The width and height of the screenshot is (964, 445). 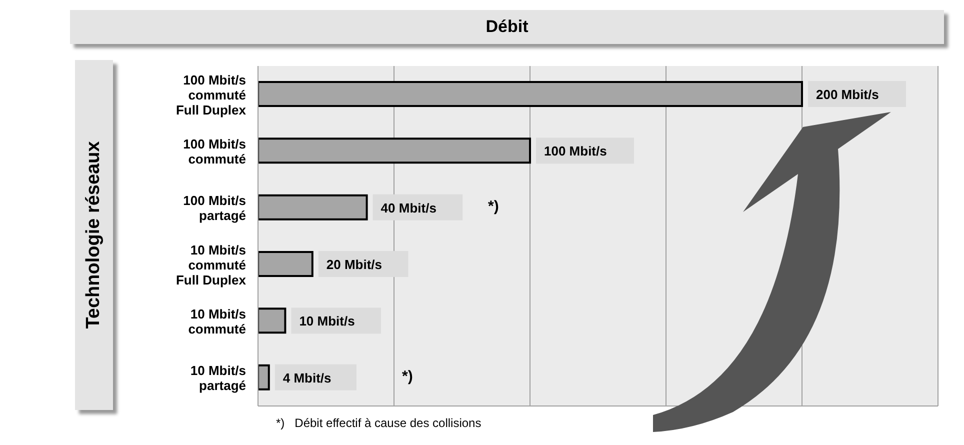 I want to click on y-tick-label: 100 Mbit/s commuté Full Duplex, so click(x=211, y=95).